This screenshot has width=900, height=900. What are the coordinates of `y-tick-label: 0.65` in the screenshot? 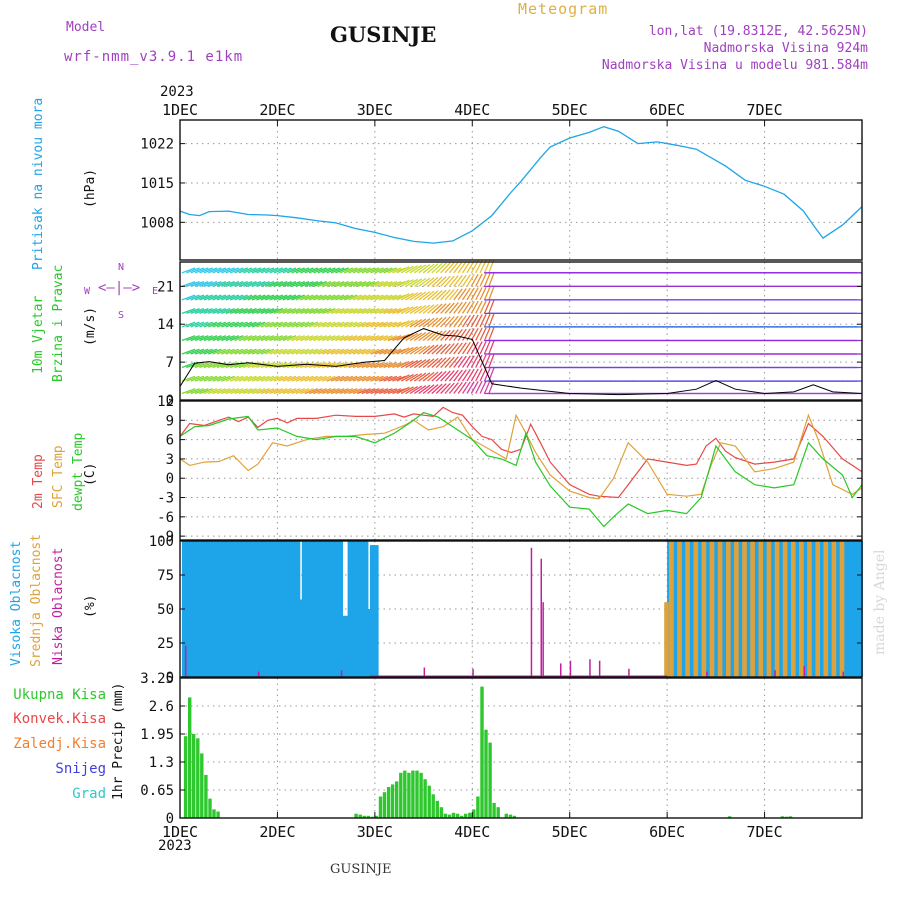 It's located at (157, 791).